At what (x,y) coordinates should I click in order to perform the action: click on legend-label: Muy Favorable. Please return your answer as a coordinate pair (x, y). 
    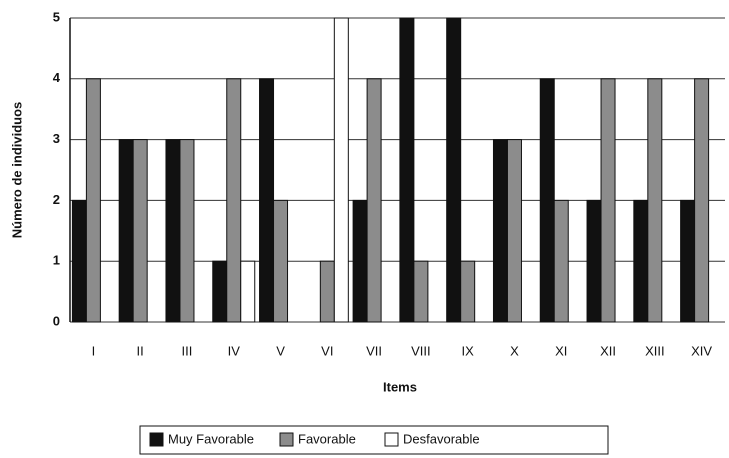
    Looking at the image, I should click on (211, 438).